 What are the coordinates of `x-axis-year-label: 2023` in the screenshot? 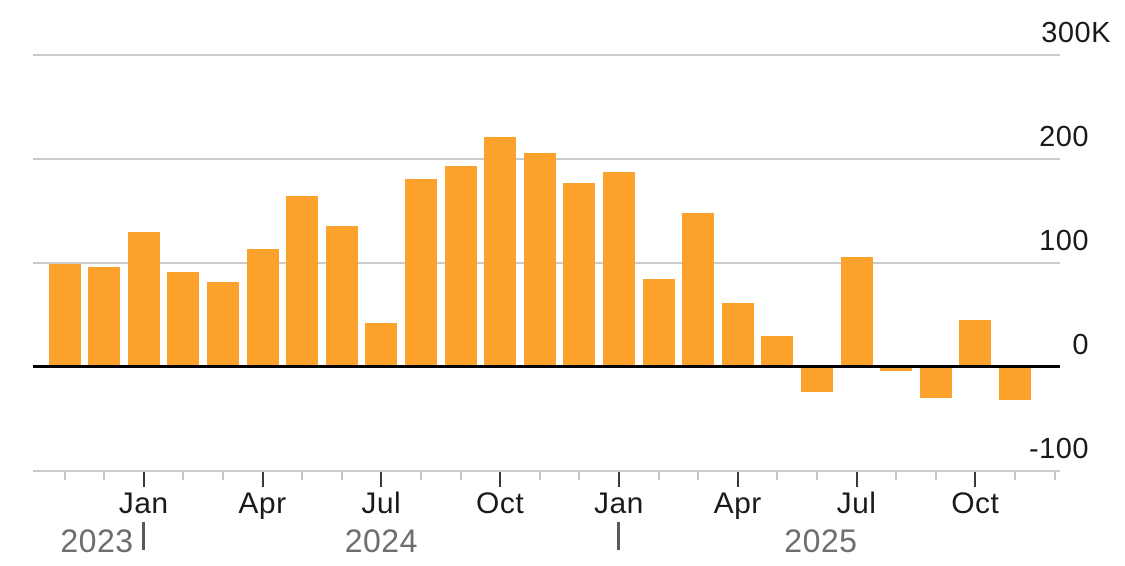 It's located at (97, 541).